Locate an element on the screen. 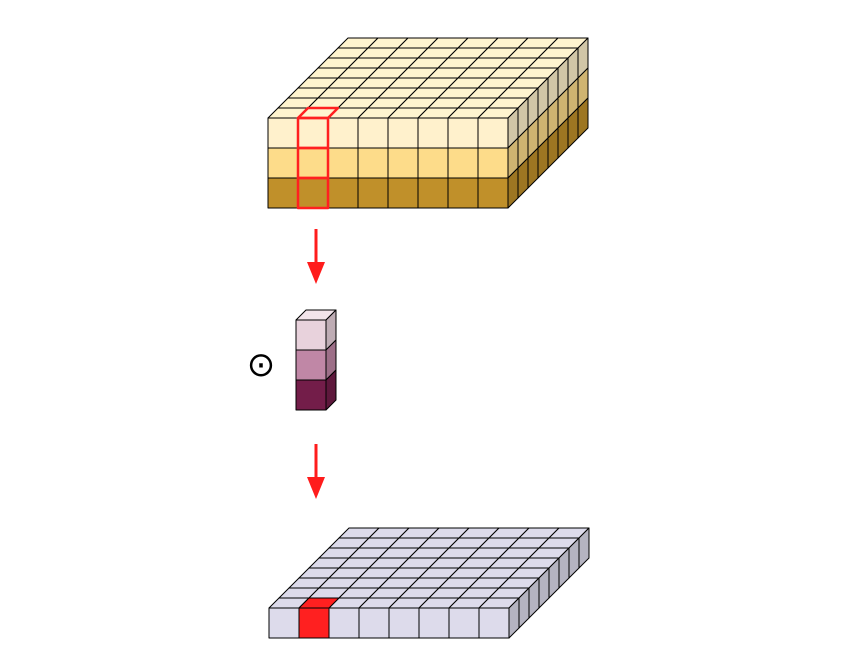  operator-symbol: ⊙ is located at coordinates (261, 365).